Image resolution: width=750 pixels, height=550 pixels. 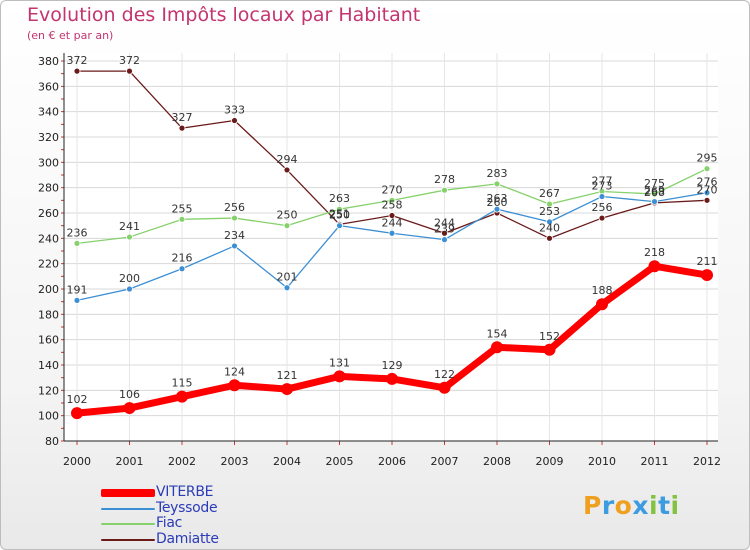 I want to click on y-tick-label: 360, so click(x=48, y=86).